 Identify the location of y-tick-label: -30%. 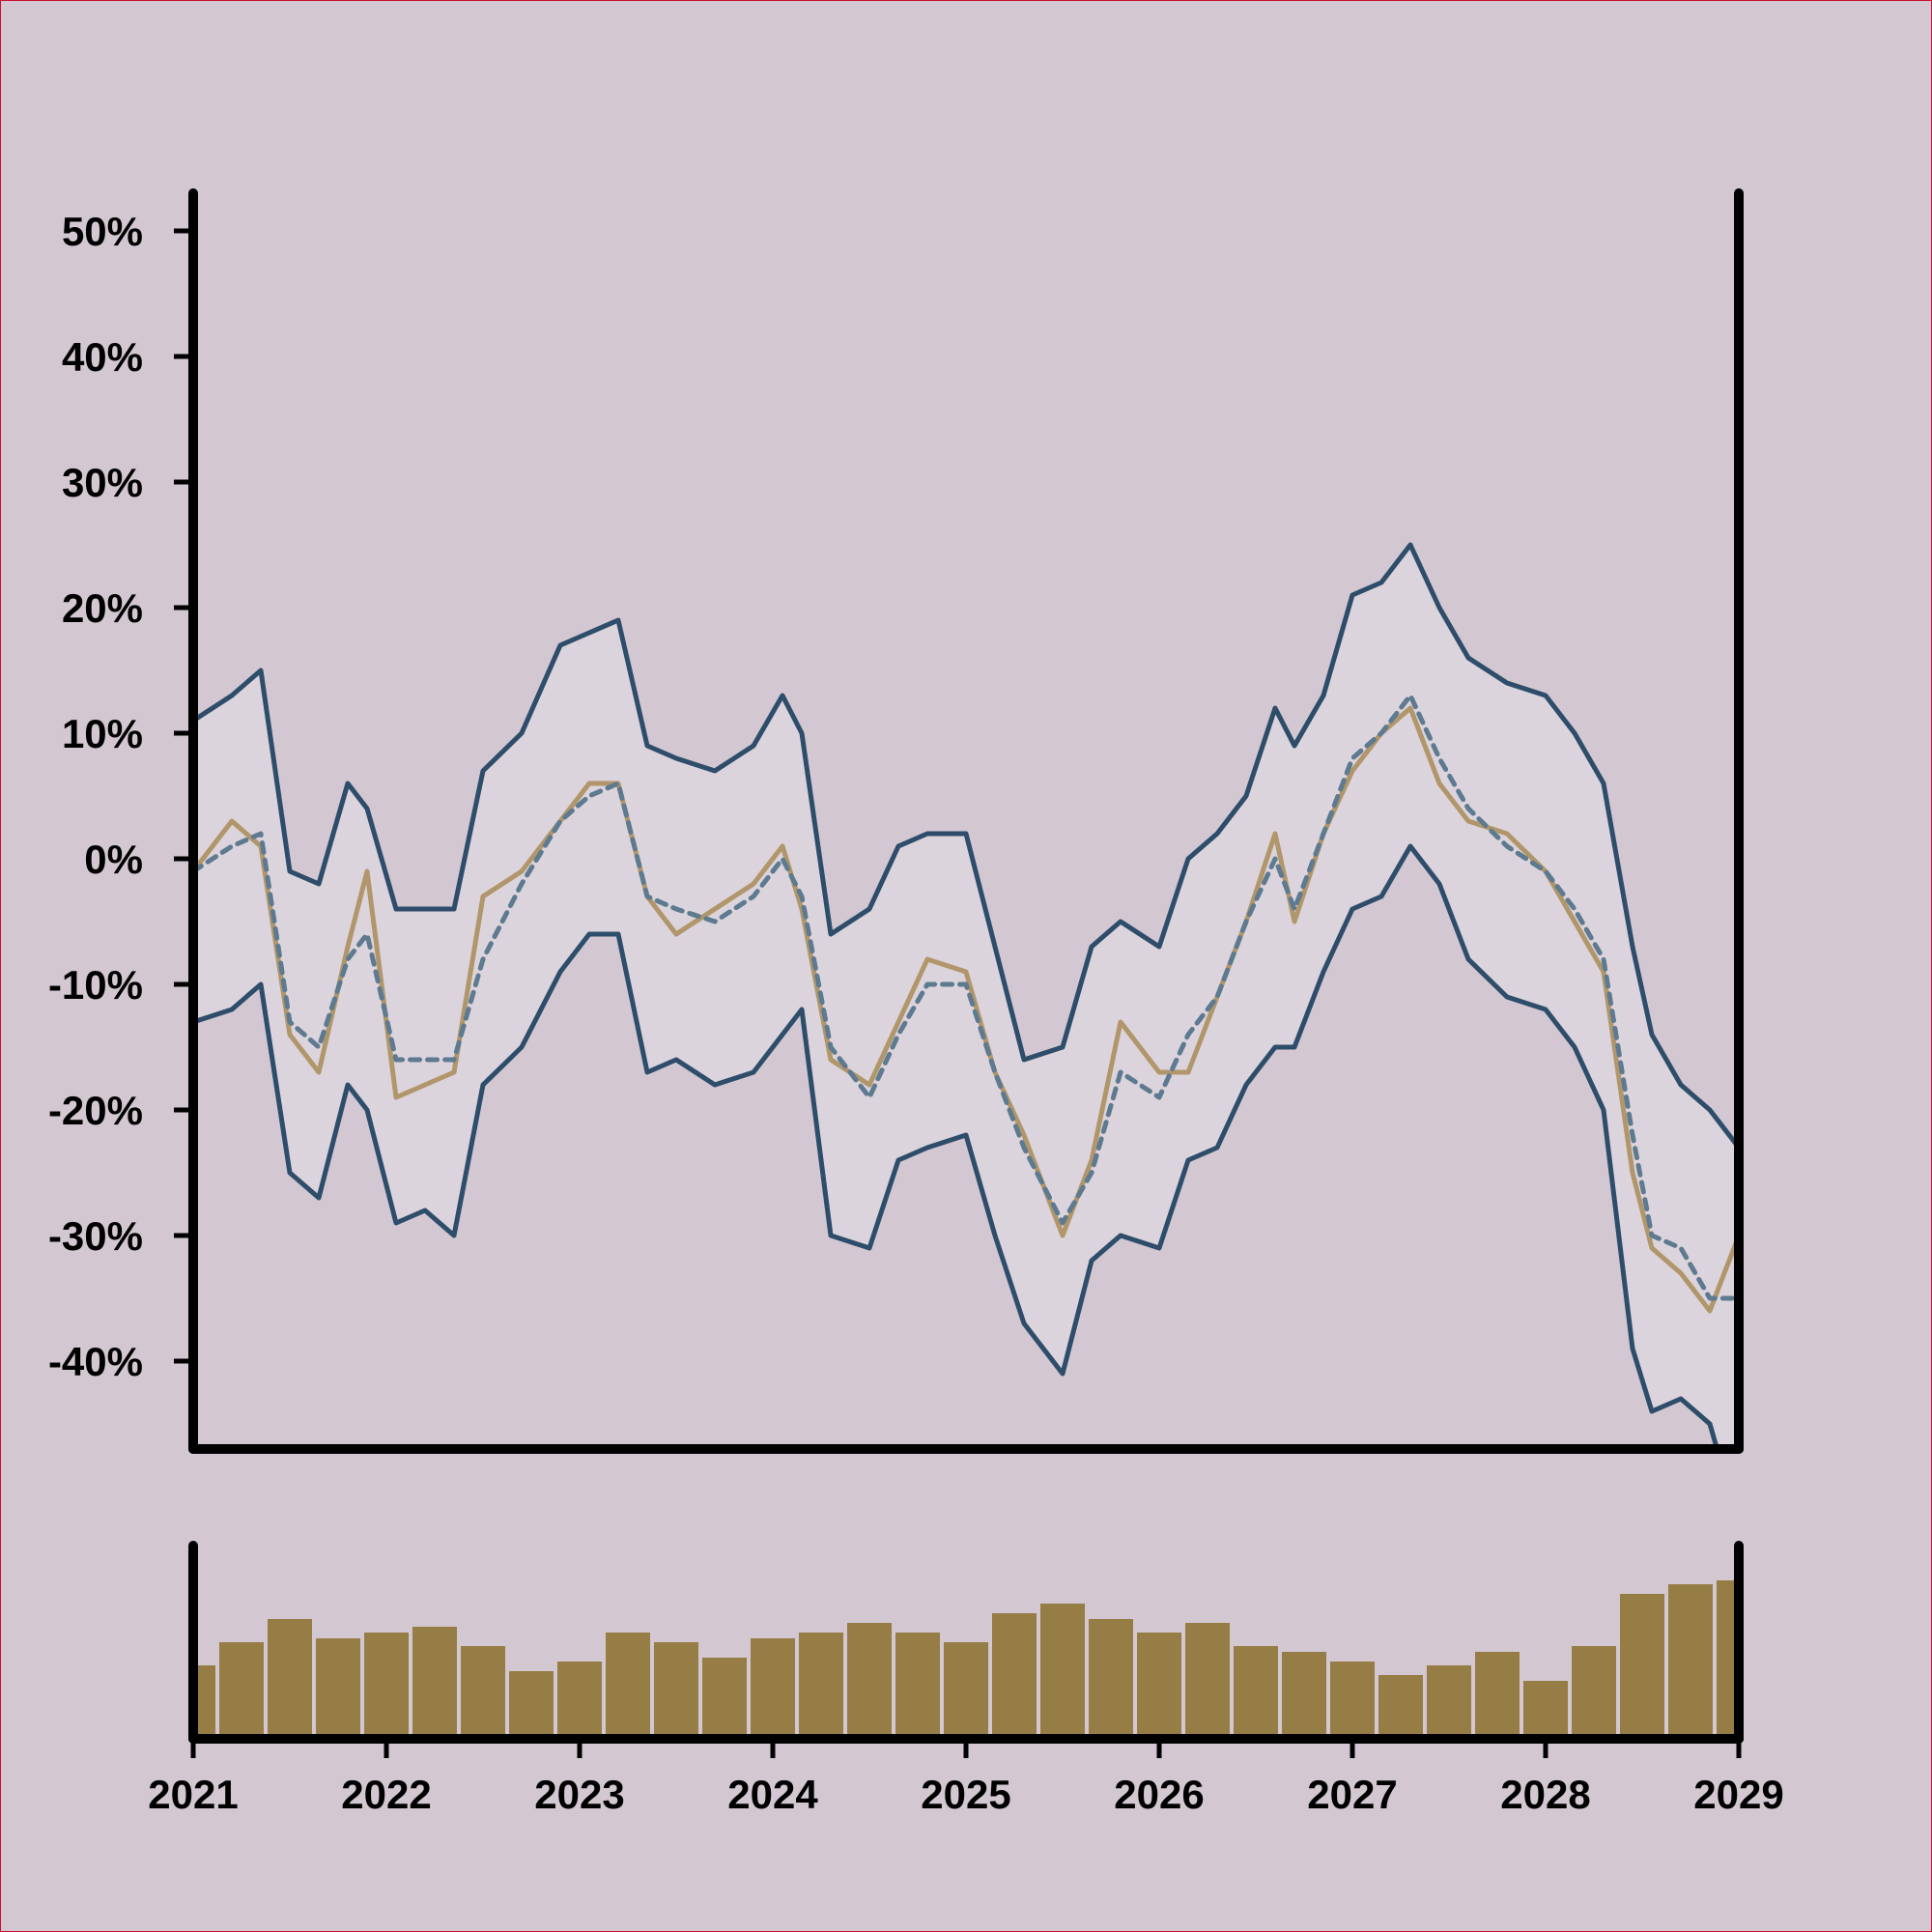
(95, 1236).